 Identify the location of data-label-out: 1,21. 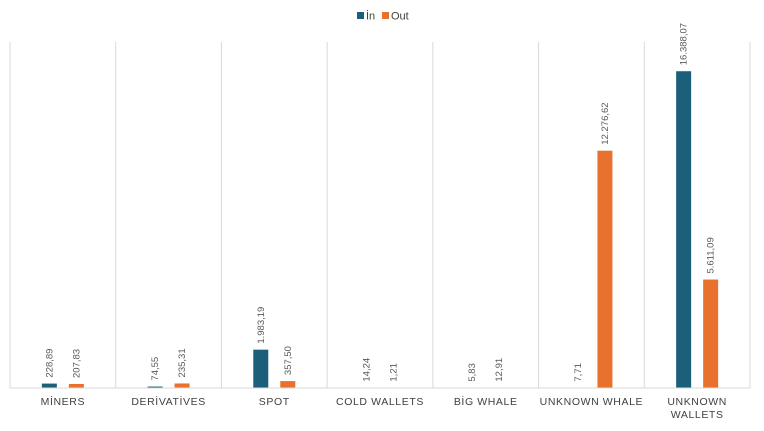
(394, 372).